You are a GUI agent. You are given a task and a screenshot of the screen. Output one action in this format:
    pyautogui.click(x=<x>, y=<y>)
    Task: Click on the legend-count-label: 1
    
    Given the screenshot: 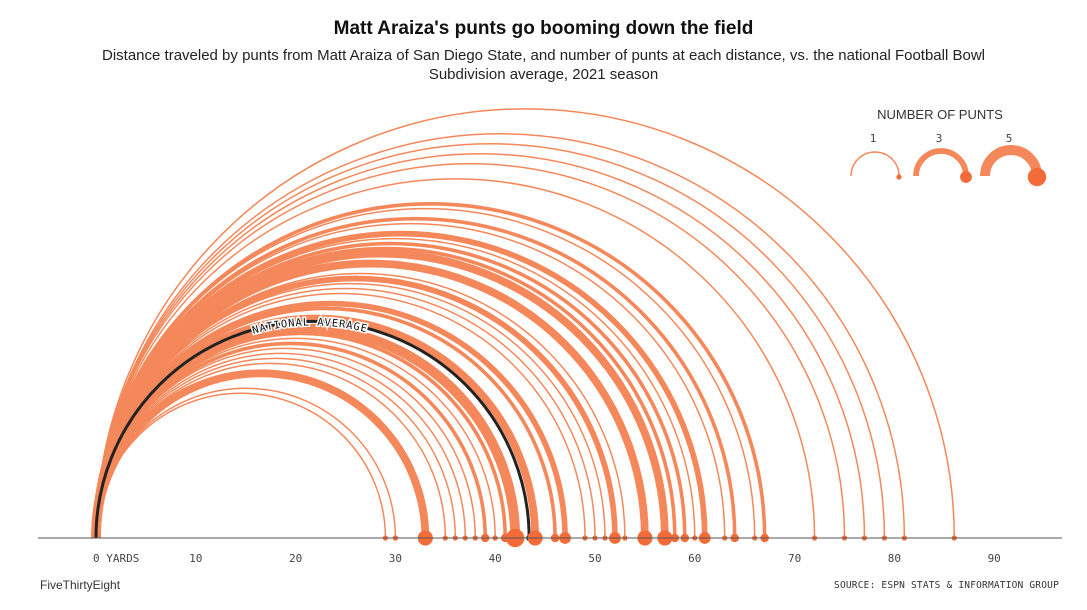 What is the action you would take?
    pyautogui.click(x=873, y=138)
    